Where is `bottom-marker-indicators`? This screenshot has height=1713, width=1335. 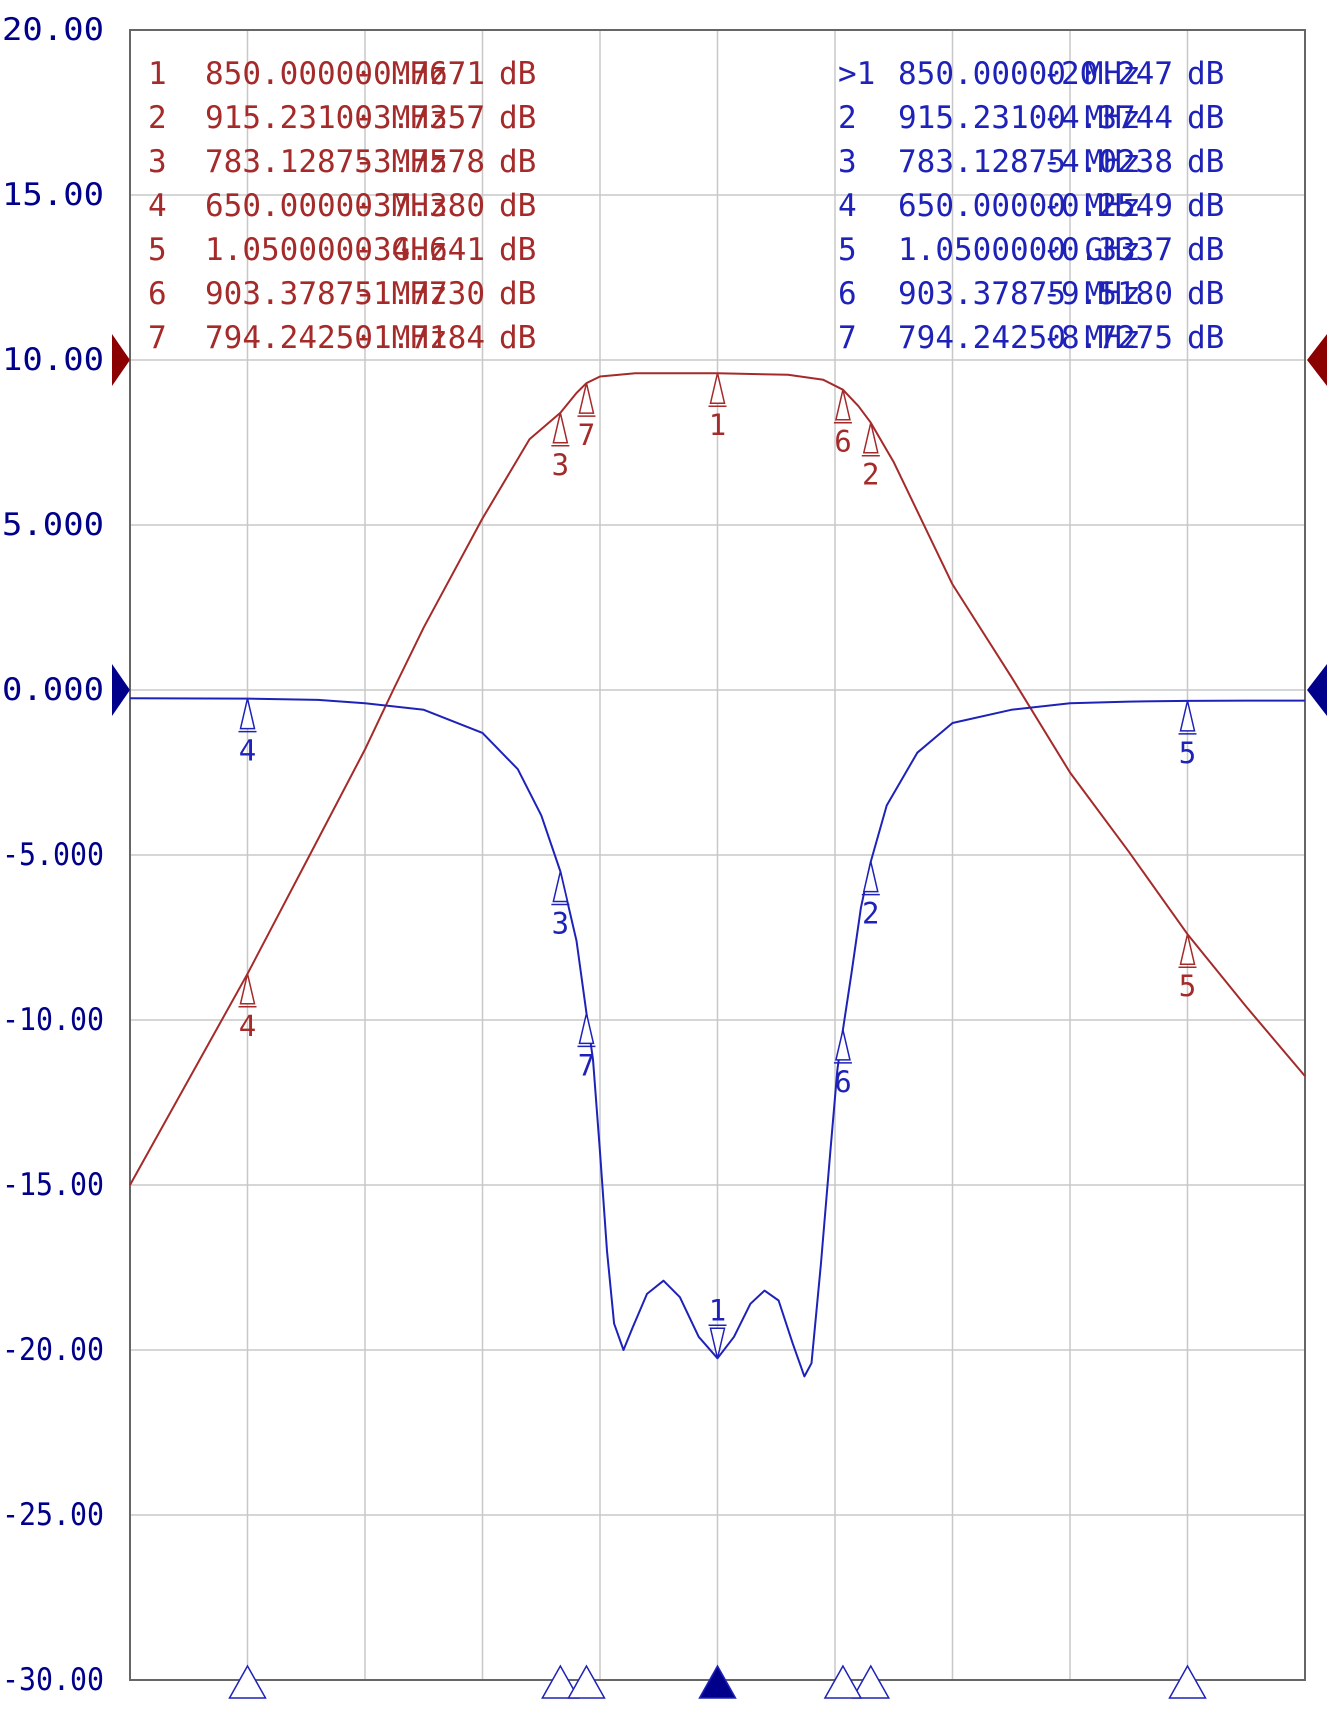 bottom-marker-indicators is located at coordinates (717, 1681).